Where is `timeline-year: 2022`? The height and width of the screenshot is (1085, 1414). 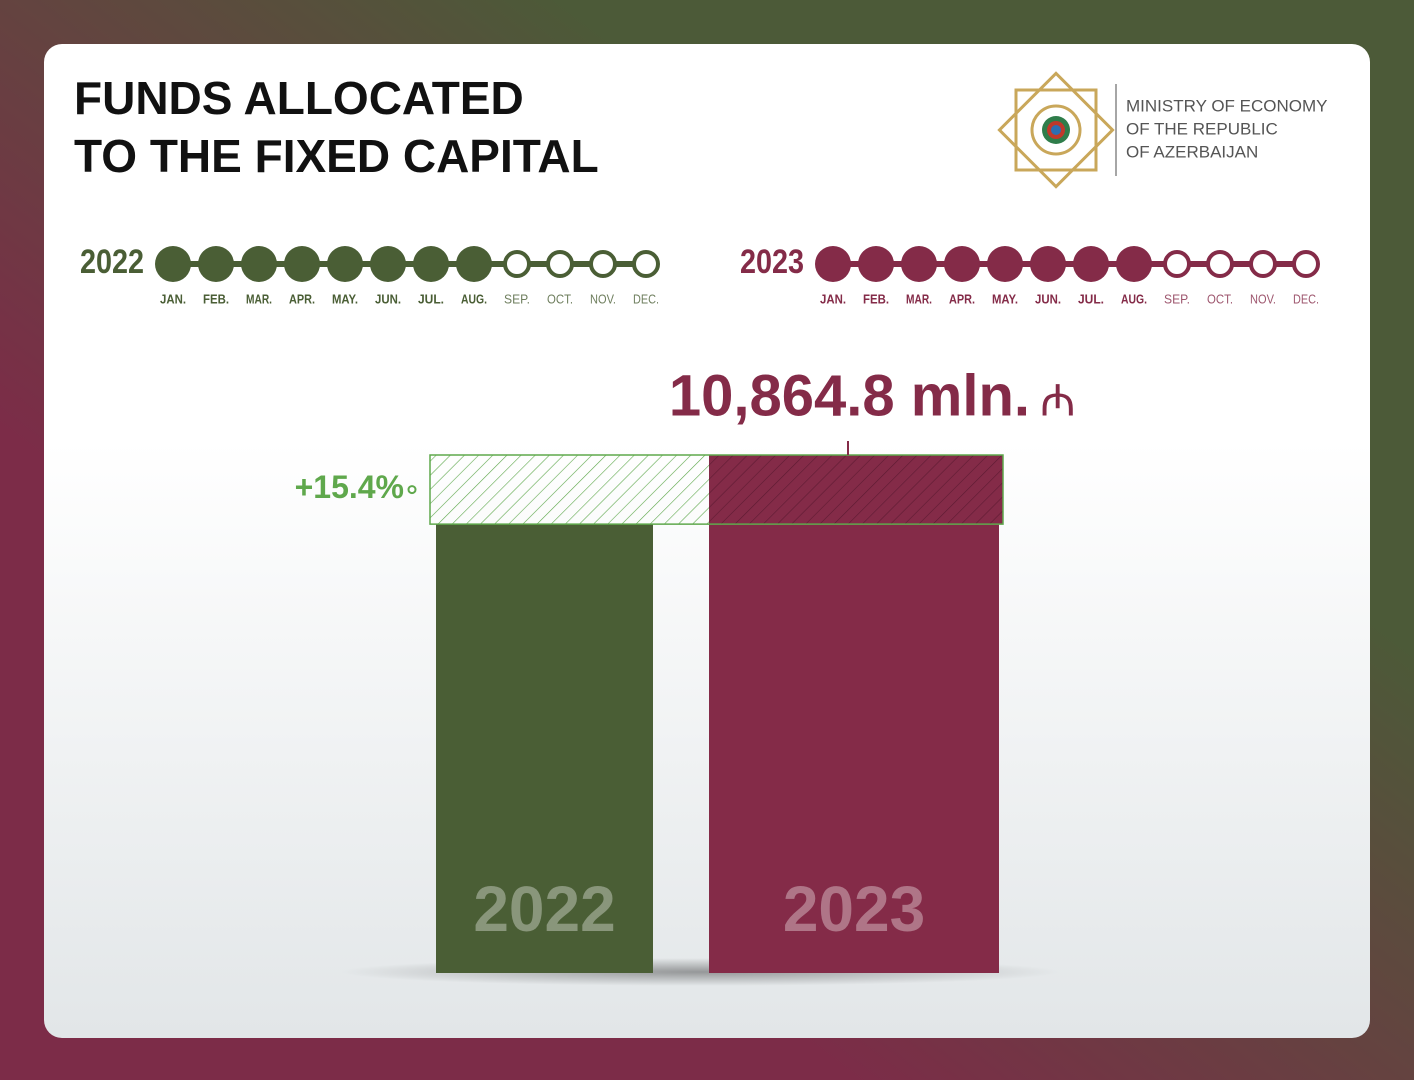
timeline-year: 2022 is located at coordinates (112, 262).